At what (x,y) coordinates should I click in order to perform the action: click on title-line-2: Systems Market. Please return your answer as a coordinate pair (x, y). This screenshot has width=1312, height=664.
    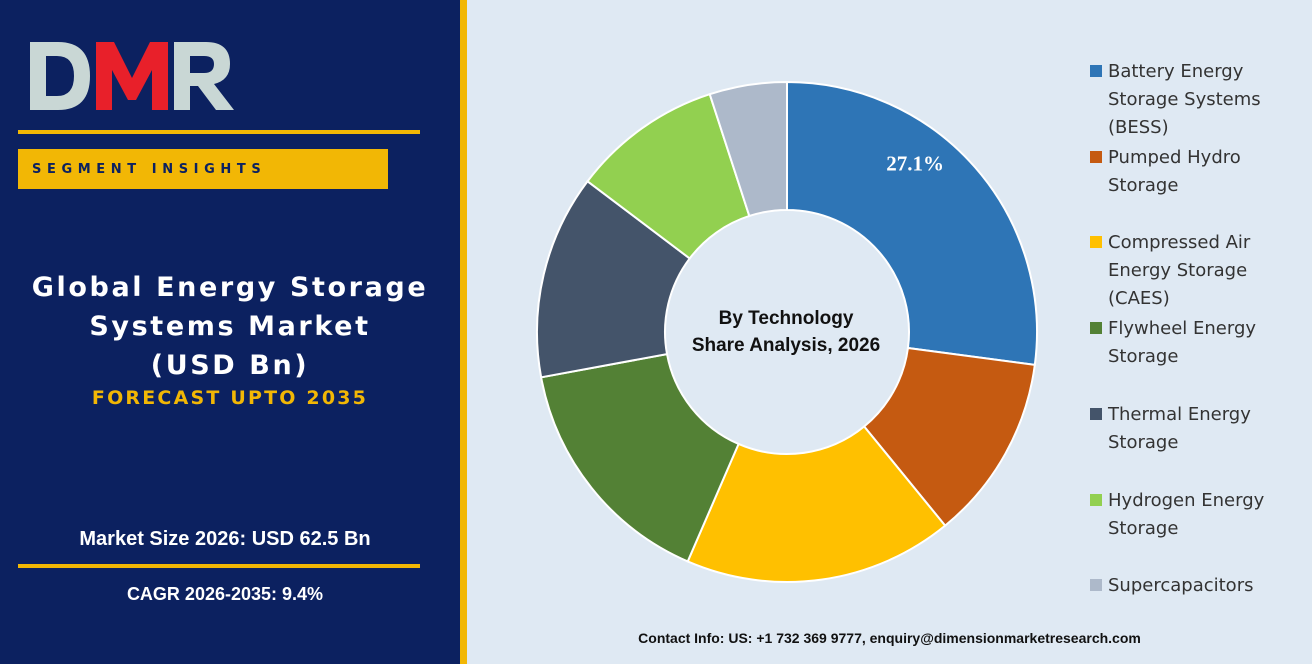
    Looking at the image, I should click on (230, 326).